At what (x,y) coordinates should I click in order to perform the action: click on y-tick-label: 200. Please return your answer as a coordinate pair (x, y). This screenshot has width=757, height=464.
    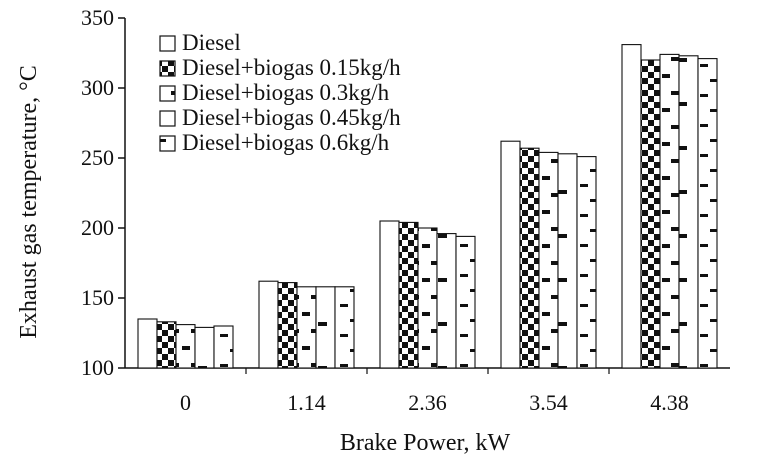
    Looking at the image, I should click on (97, 227).